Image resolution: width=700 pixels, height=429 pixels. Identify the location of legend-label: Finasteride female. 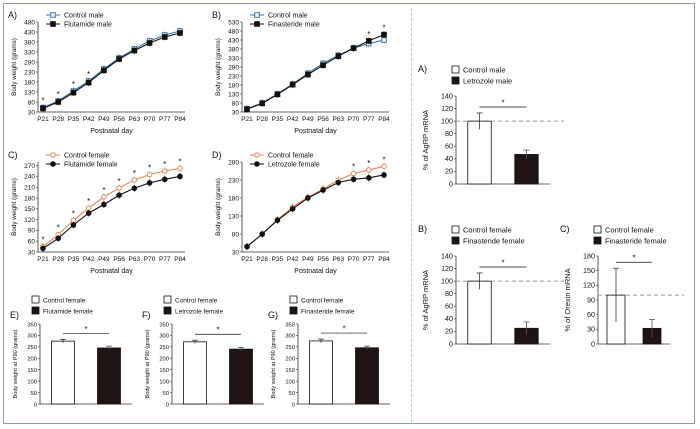
(494, 241).